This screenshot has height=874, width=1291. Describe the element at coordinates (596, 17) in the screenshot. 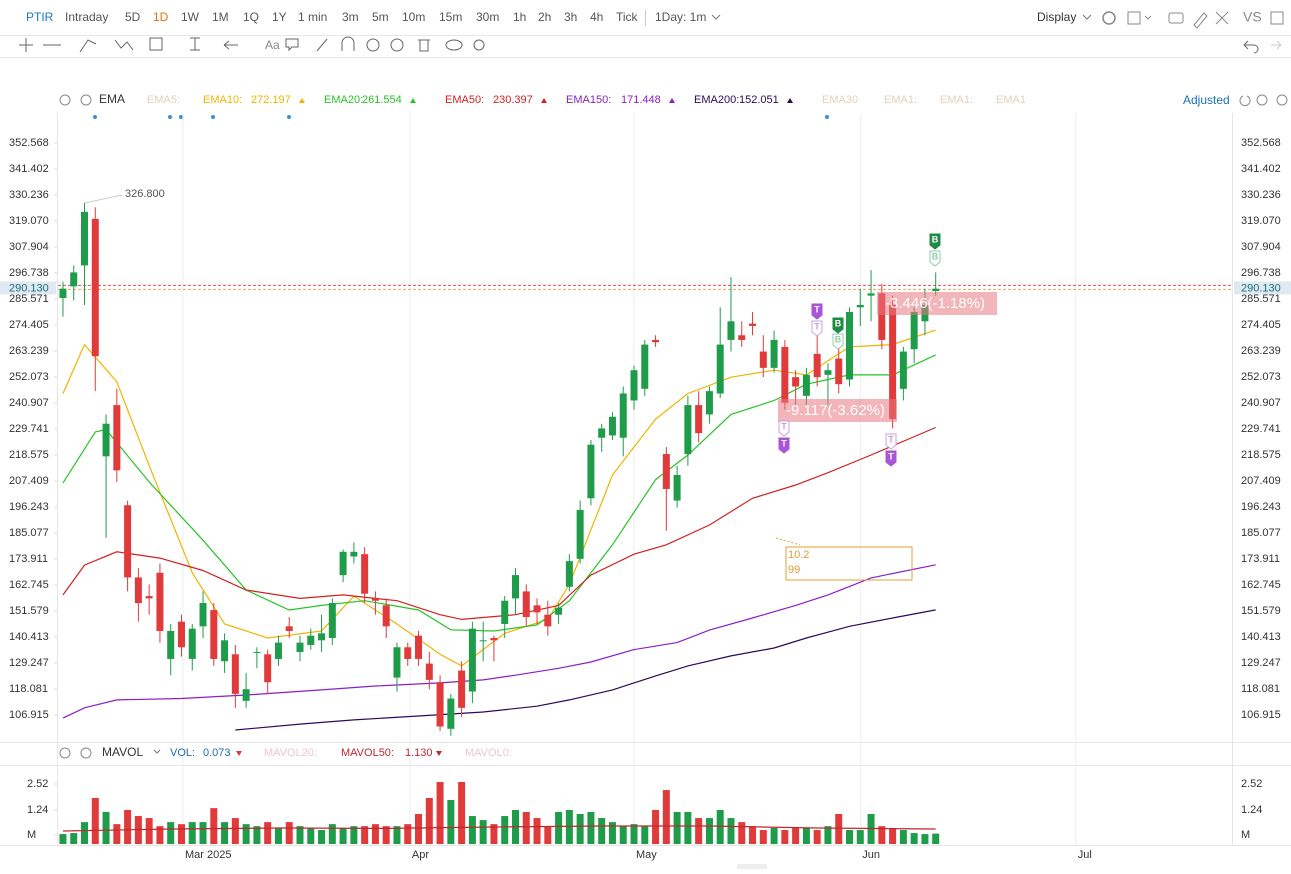

I see `period-button: 4h` at that location.